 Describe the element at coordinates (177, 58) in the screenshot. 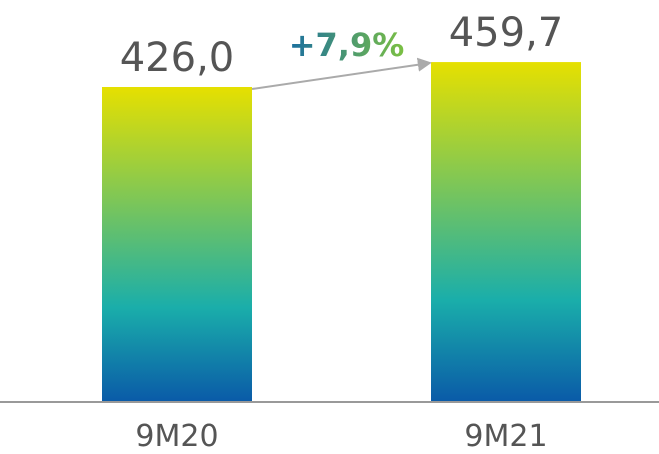

I see `value-label-9m20: 426,0` at that location.